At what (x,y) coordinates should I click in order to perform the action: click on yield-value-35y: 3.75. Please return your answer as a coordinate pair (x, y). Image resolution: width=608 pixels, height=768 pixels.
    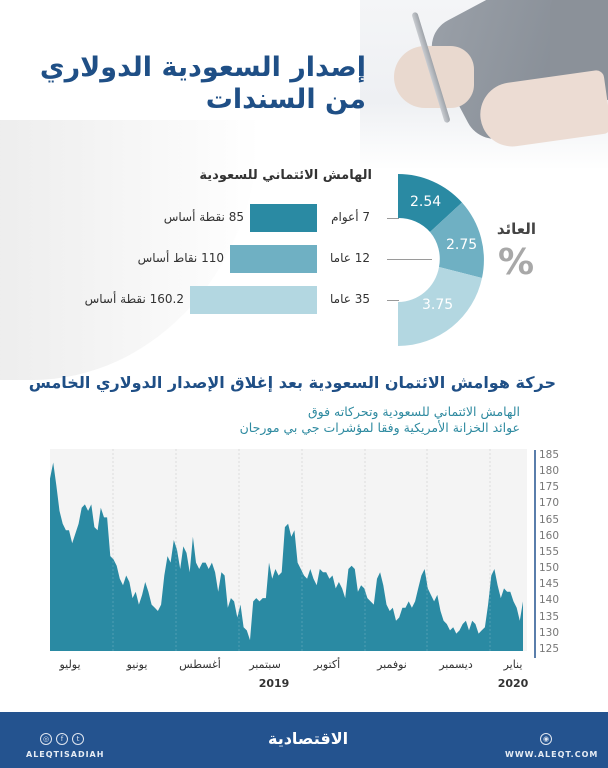
    Looking at the image, I should click on (438, 305).